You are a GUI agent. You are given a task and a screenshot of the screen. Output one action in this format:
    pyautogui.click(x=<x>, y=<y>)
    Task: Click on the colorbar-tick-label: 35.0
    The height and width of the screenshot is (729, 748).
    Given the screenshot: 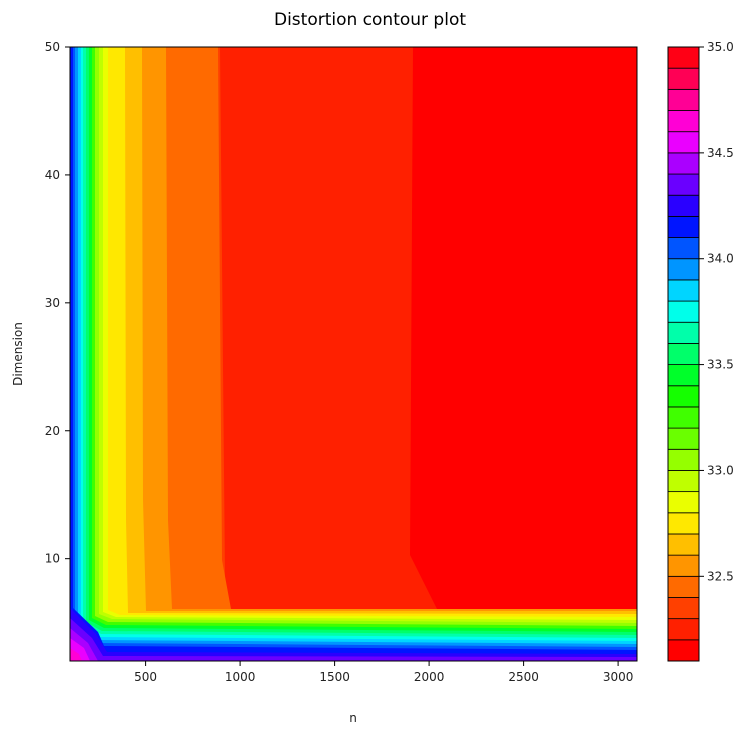 What is the action you would take?
    pyautogui.click(x=720, y=47)
    